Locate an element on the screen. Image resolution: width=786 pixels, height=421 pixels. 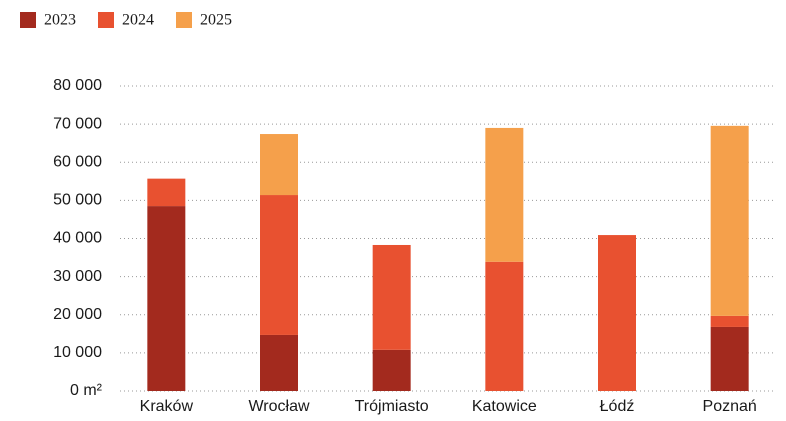
y-tick-label: 80 000 is located at coordinates (77, 85).